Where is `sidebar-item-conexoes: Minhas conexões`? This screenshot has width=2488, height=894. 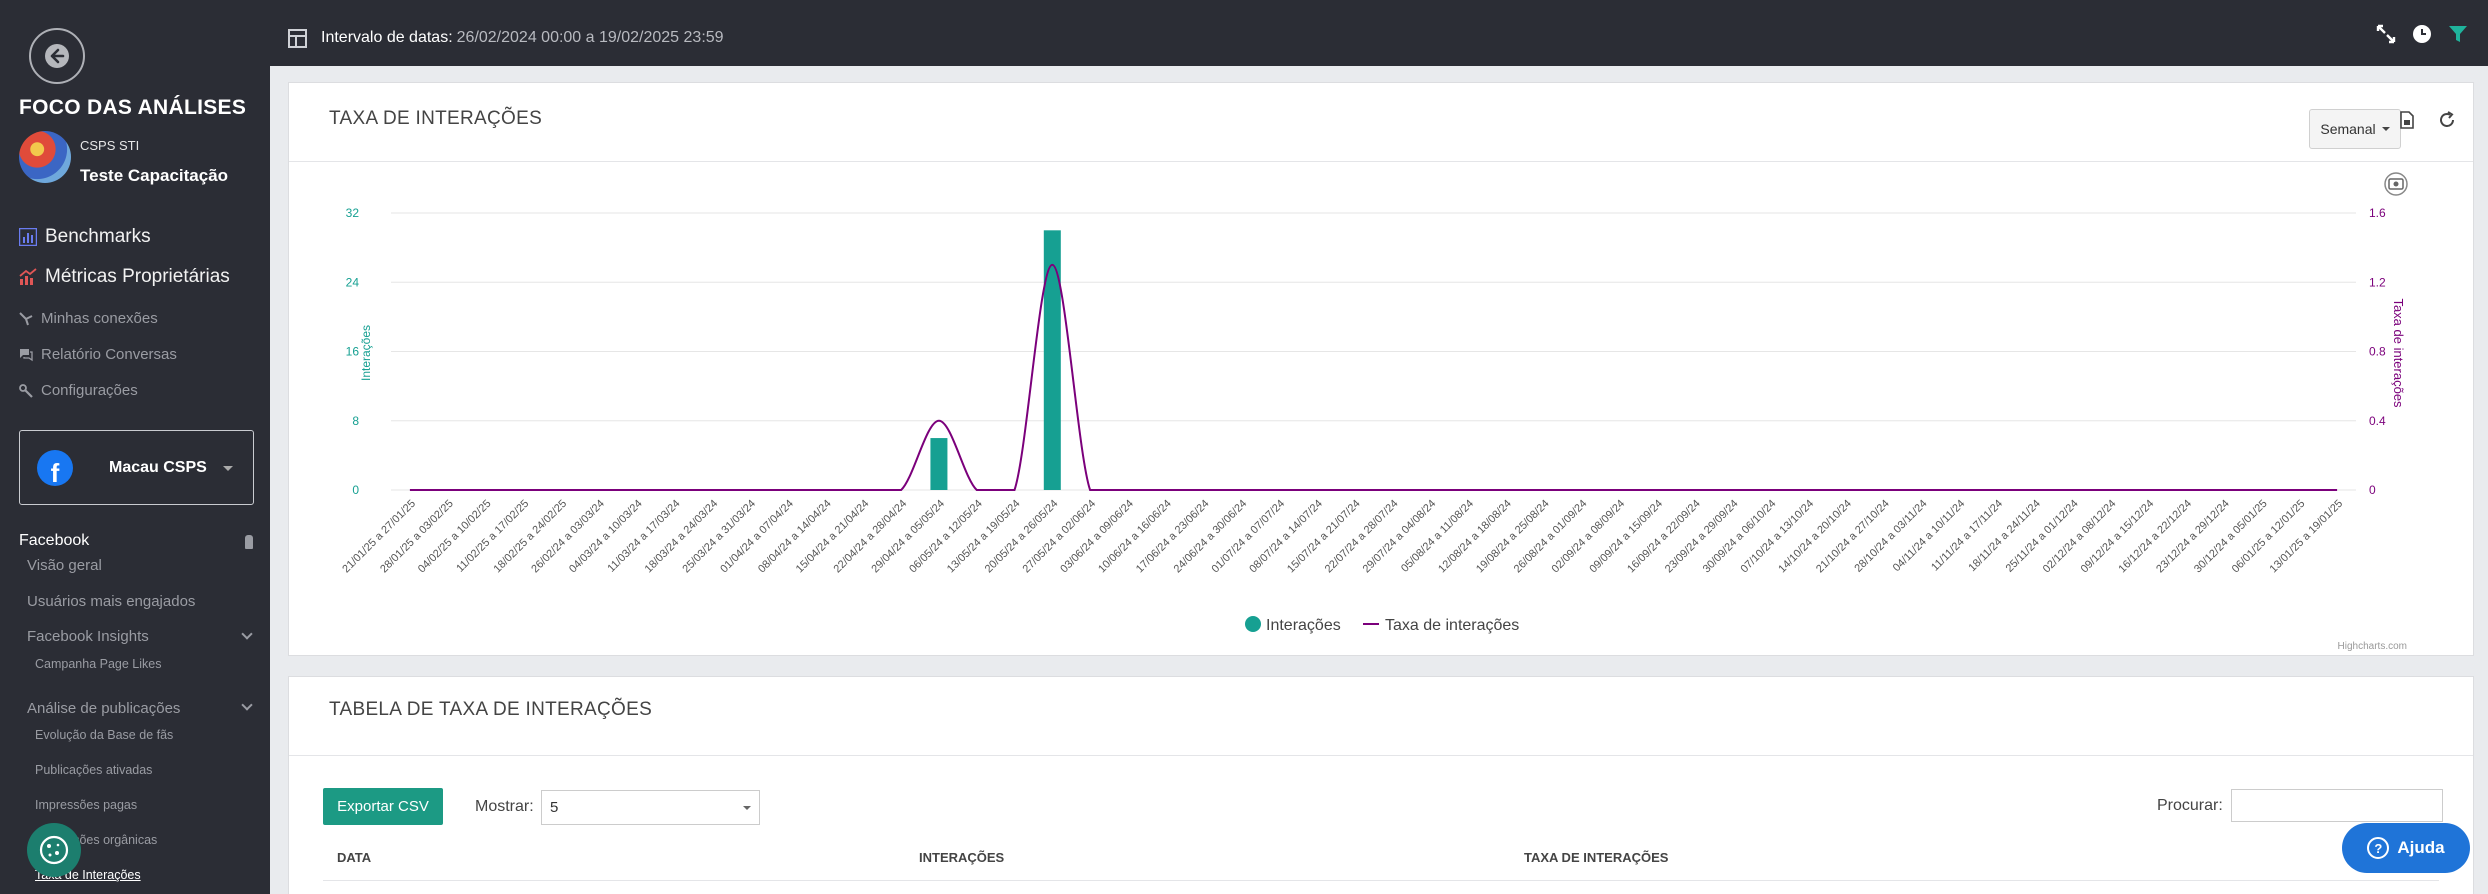 sidebar-item-conexoes: Minhas conexões is located at coordinates (88, 318).